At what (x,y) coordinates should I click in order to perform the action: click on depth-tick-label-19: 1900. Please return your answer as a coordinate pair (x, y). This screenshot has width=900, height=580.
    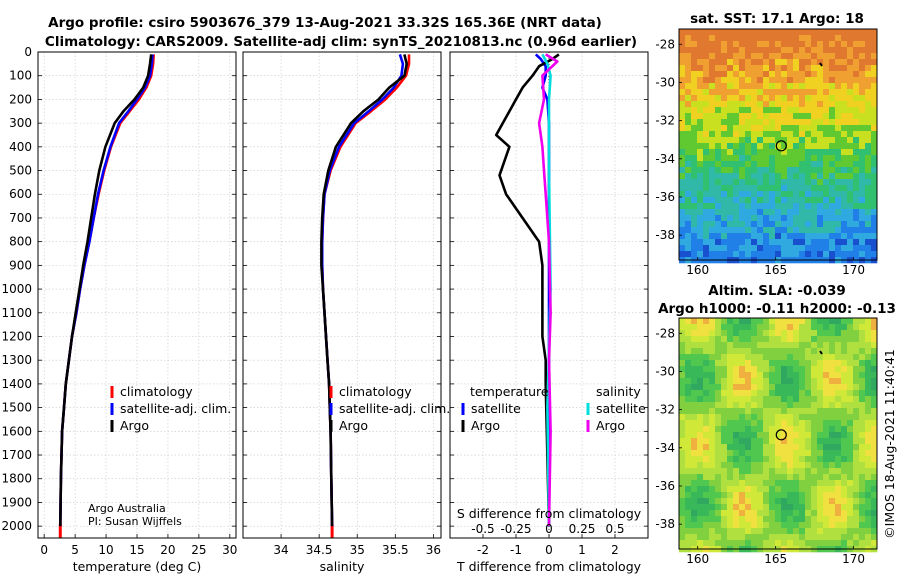
    Looking at the image, I should click on (16, 502).